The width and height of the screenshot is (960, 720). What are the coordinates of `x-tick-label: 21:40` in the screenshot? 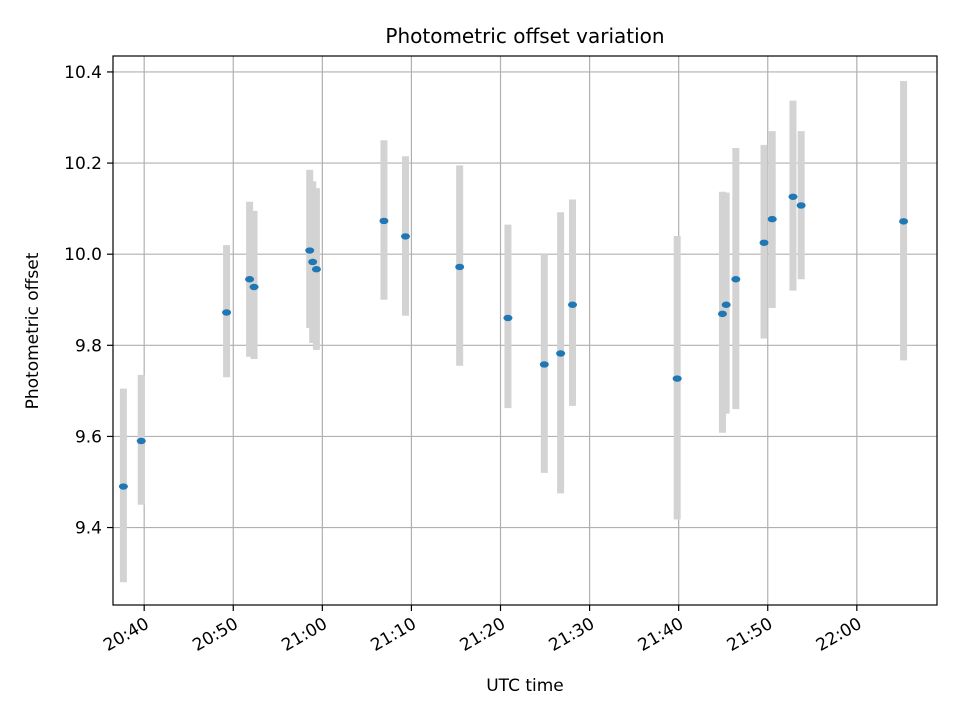 It's located at (661, 635).